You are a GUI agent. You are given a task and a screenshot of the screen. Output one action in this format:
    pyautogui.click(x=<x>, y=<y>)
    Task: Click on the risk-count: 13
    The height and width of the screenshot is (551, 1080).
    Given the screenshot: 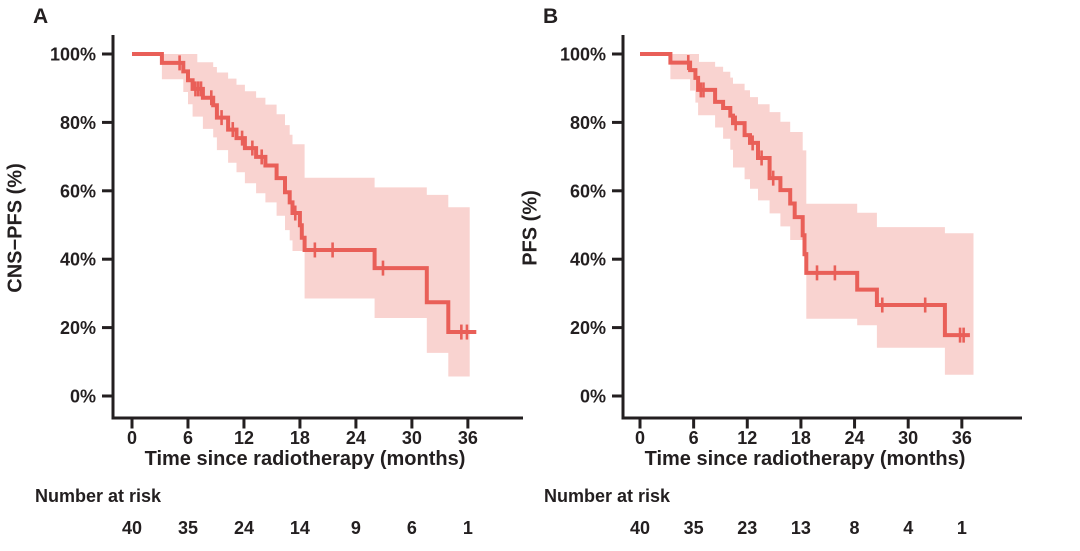 What is the action you would take?
    pyautogui.click(x=801, y=528)
    